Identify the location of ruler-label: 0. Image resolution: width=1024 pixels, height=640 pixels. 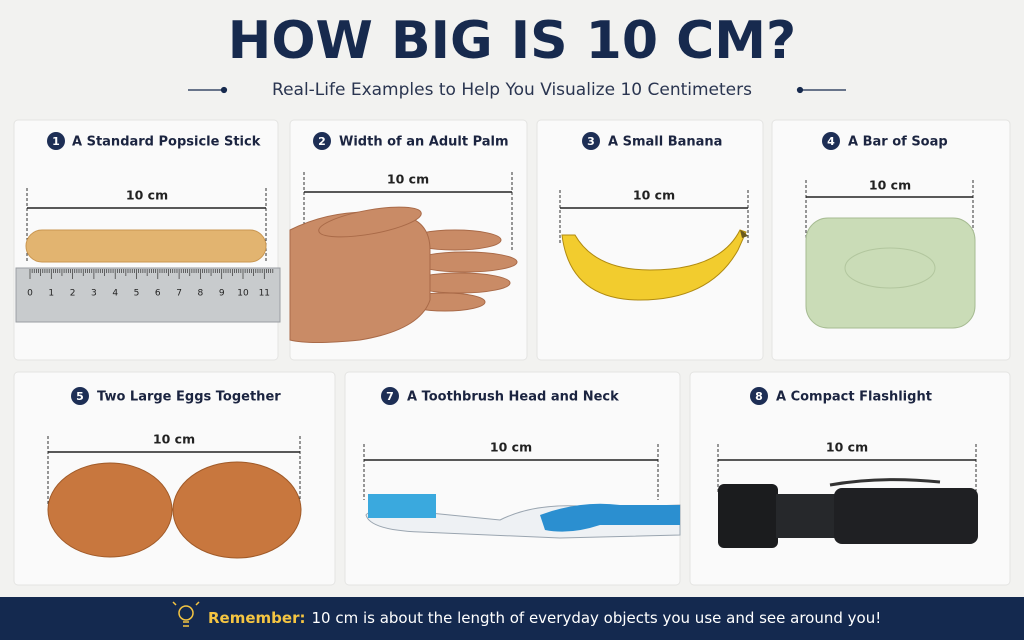
(30, 294).